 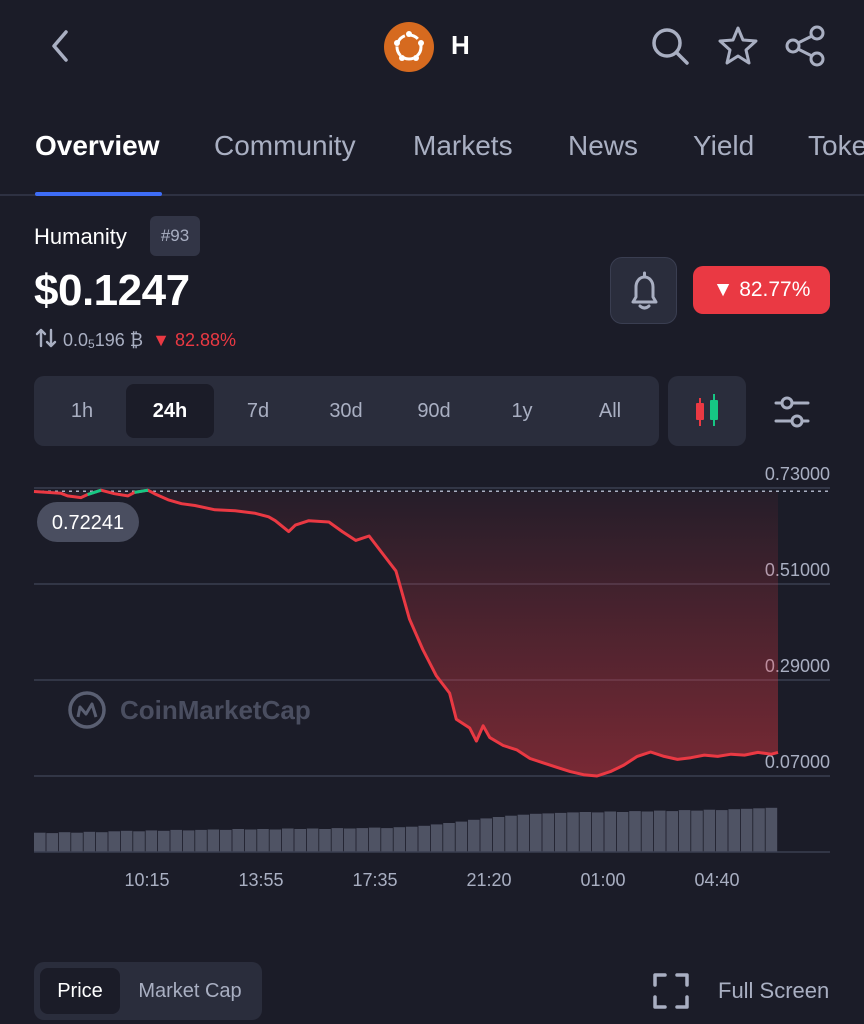 I want to click on watermark: CoinMarketCap, so click(x=189, y=710).